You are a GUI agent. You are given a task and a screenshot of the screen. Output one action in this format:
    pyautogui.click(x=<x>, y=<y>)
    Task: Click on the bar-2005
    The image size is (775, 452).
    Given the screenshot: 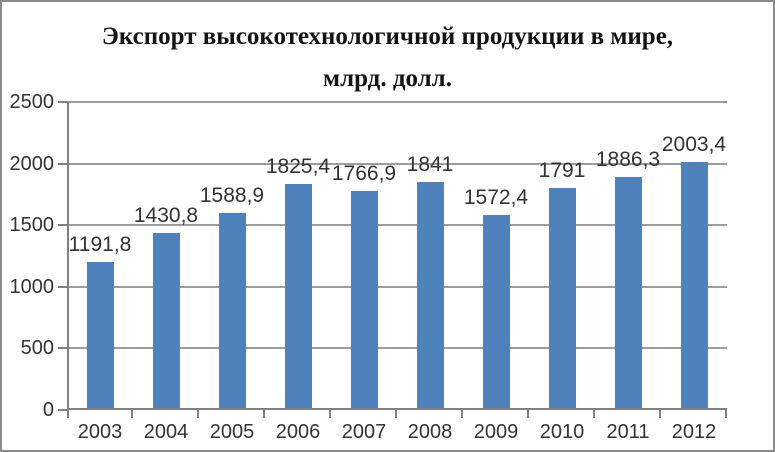 What is the action you would take?
    pyautogui.click(x=232, y=311)
    